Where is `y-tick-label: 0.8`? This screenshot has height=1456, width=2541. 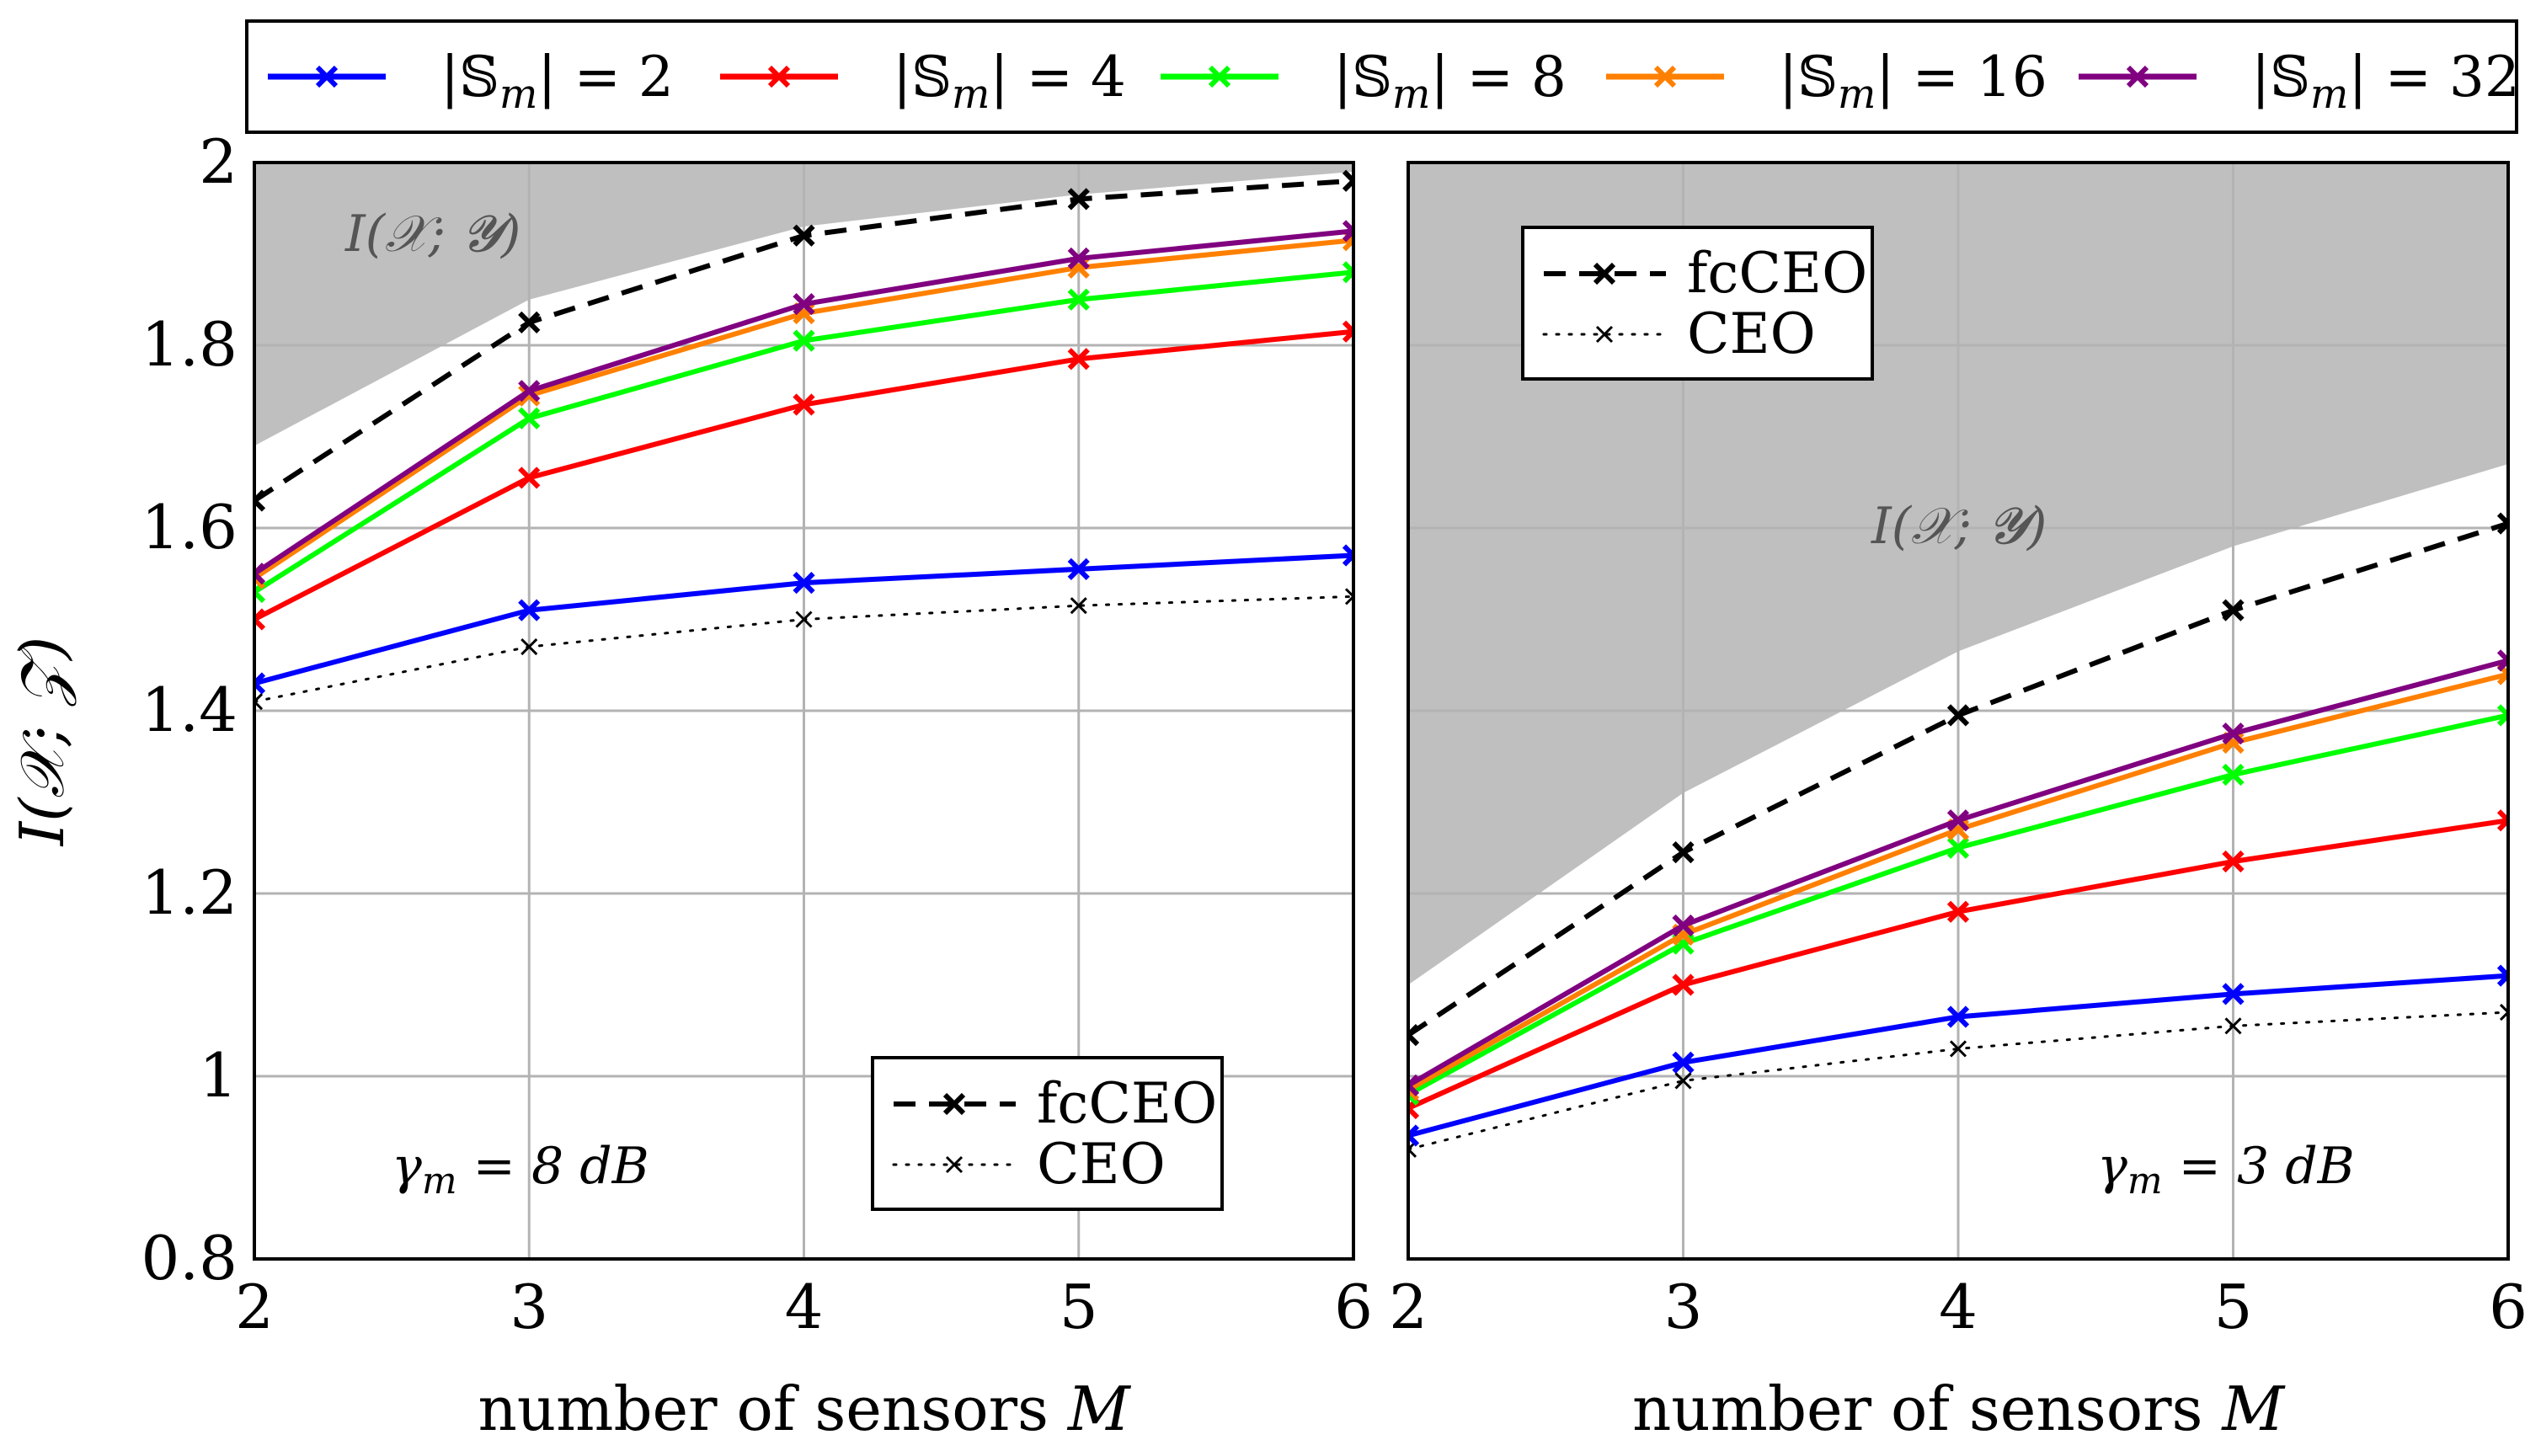
y-tick-label: 0.8 is located at coordinates (189, 1258).